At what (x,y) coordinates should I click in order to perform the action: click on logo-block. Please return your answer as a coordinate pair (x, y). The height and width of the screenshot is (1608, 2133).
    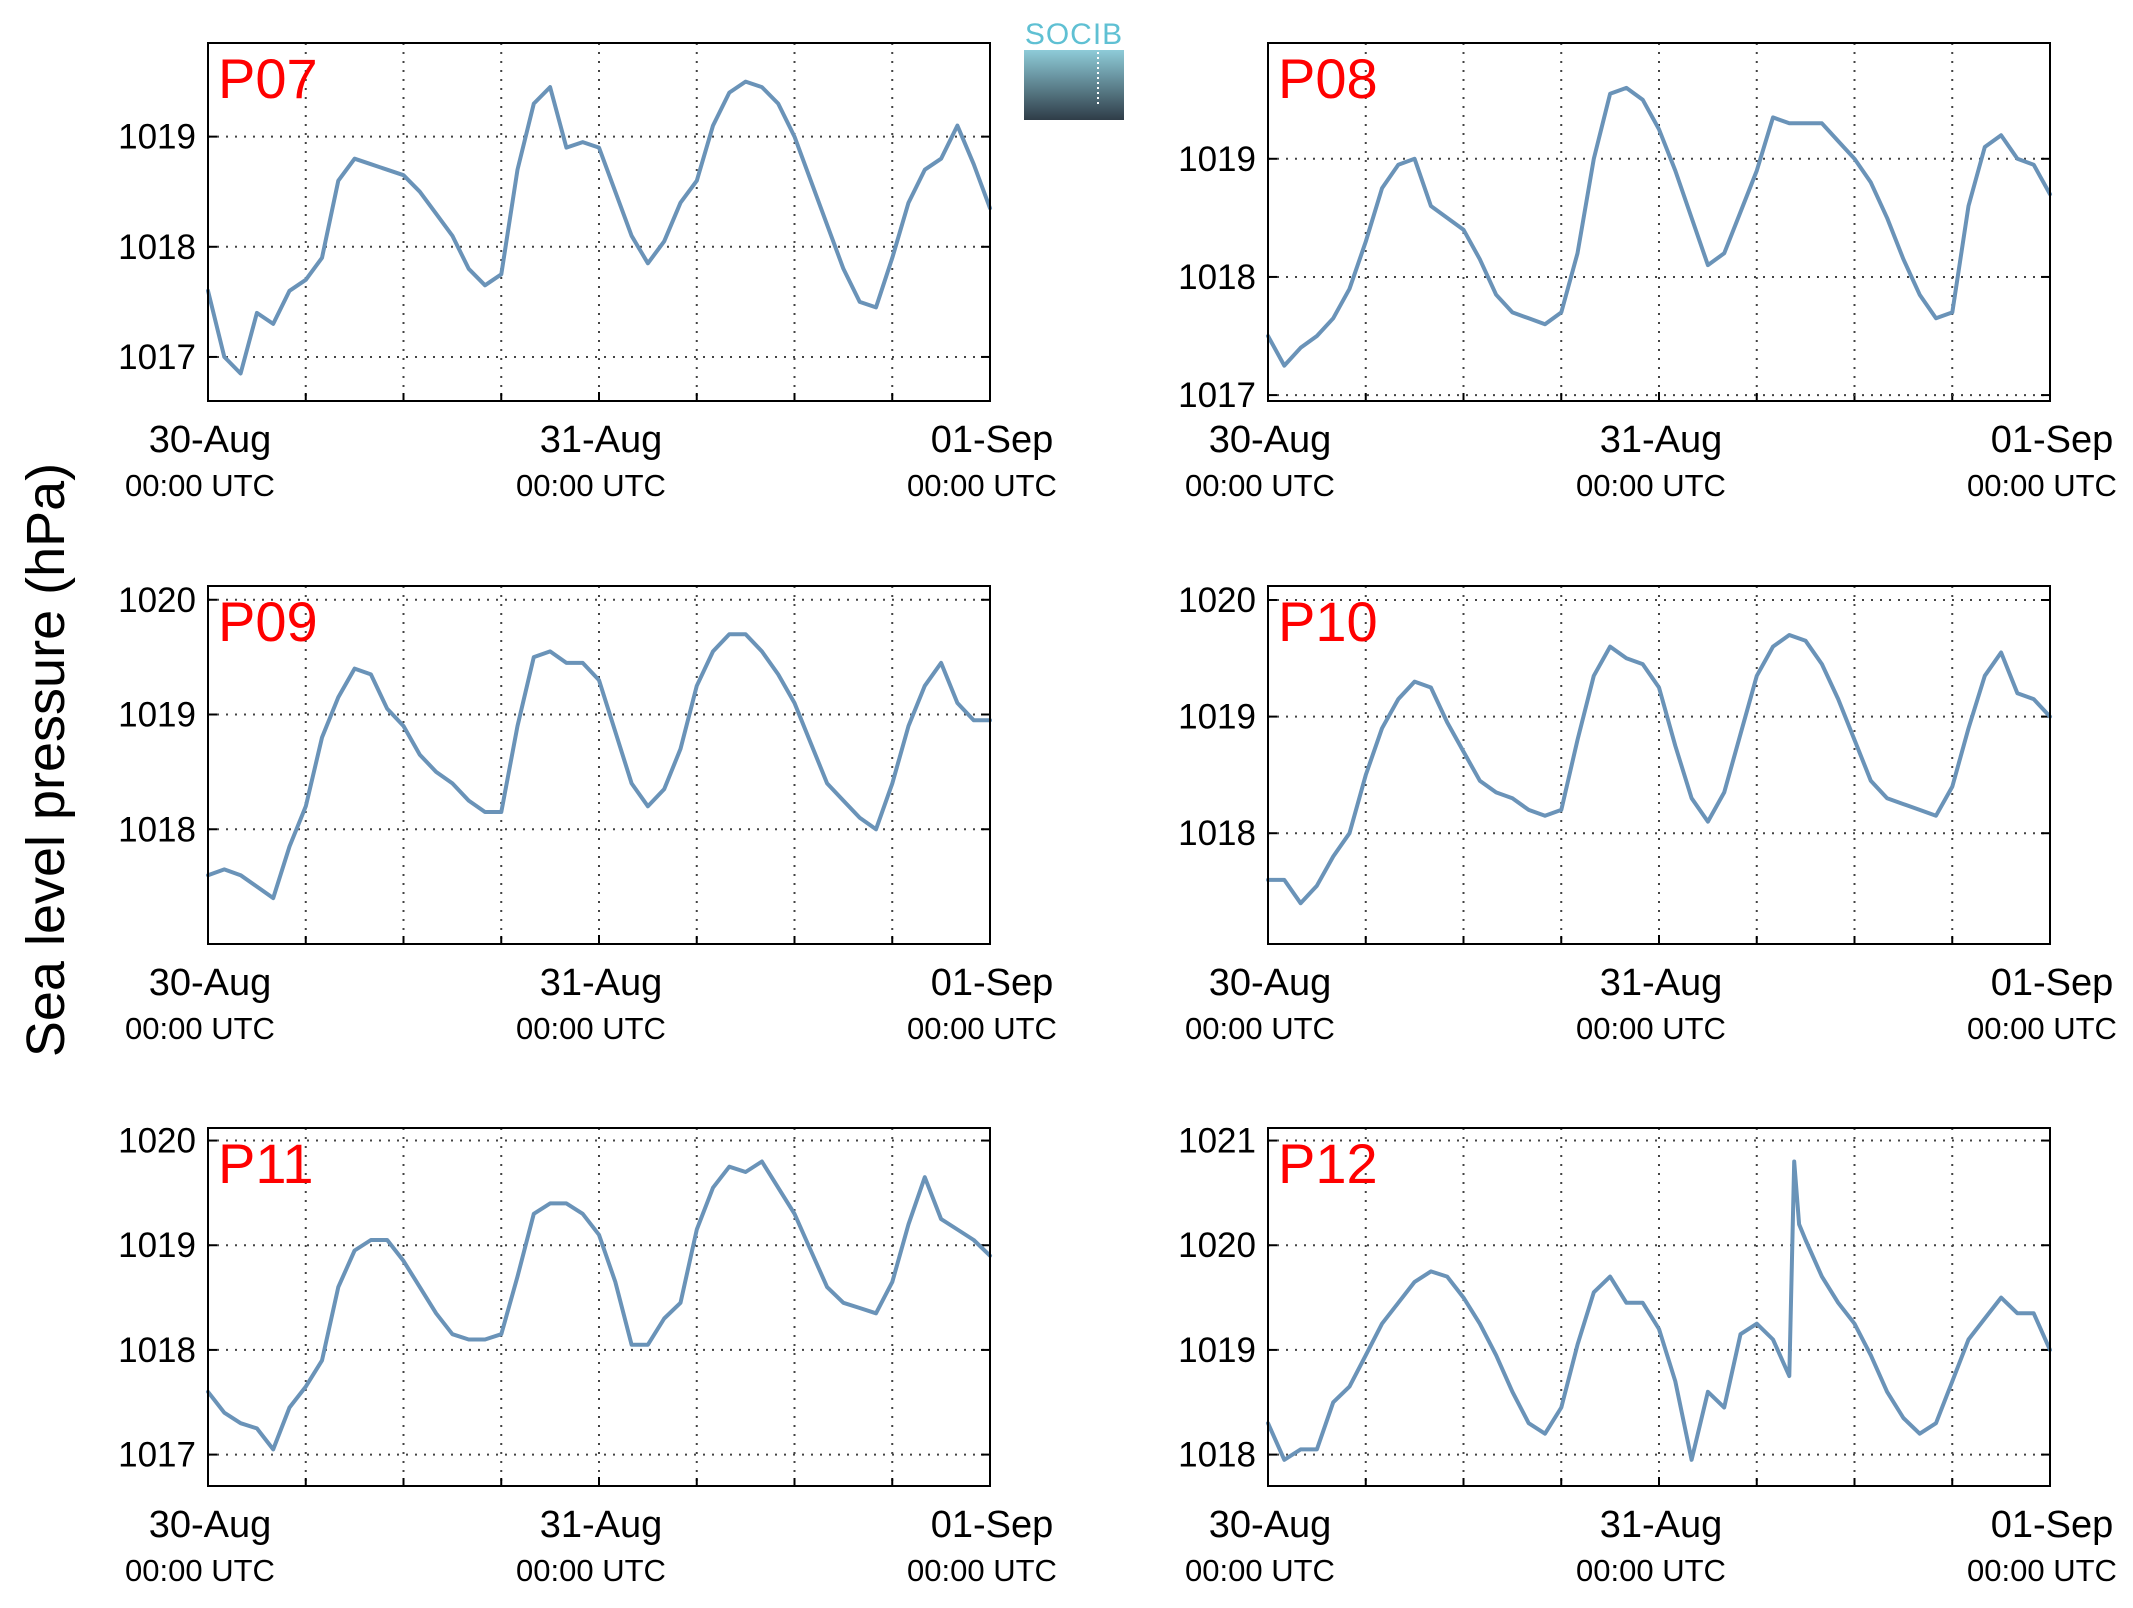
    Looking at the image, I should click on (1074, 85).